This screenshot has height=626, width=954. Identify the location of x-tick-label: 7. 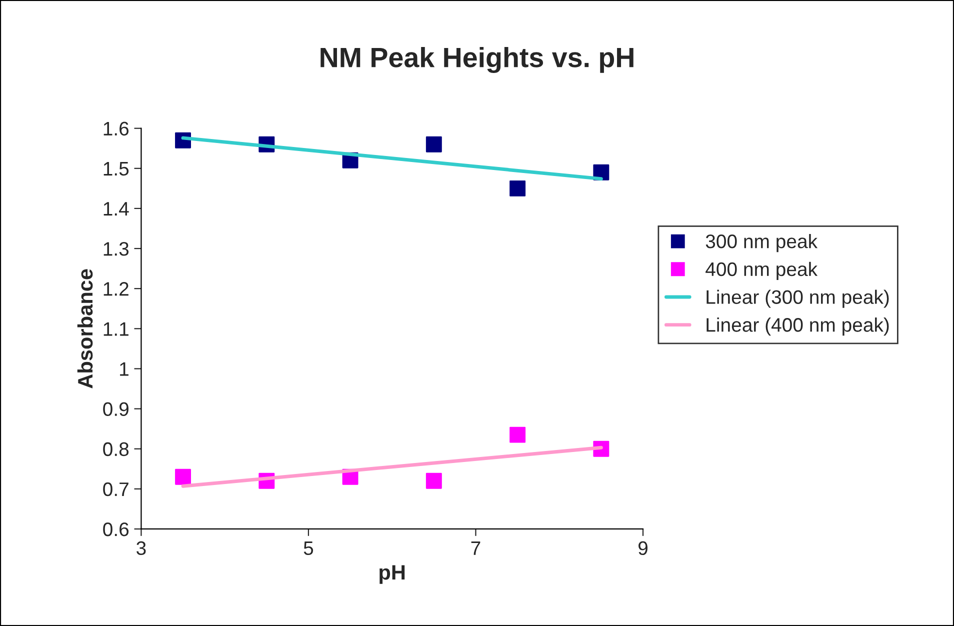
(475, 548).